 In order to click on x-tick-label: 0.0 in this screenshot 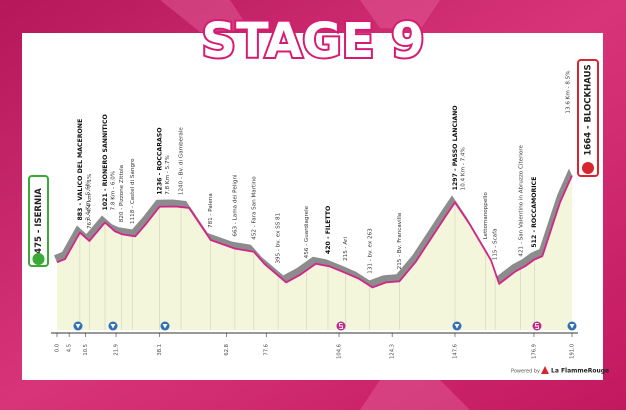, I will do `click(58, 348)`.